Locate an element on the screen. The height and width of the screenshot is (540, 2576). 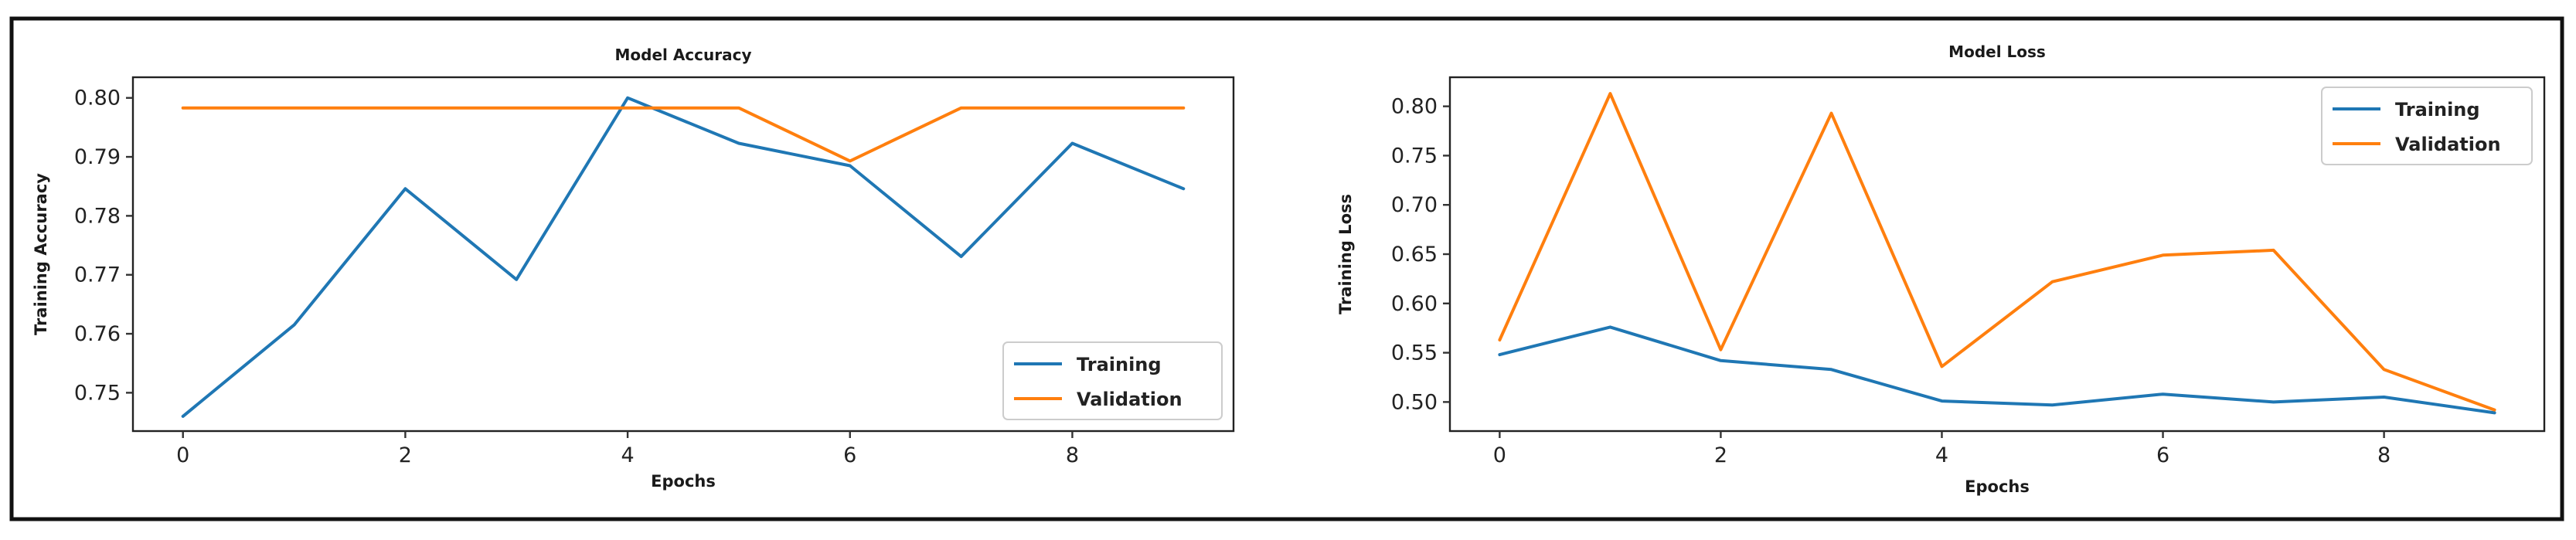
accuracy-legend-label-training: Training is located at coordinates (1119, 364).